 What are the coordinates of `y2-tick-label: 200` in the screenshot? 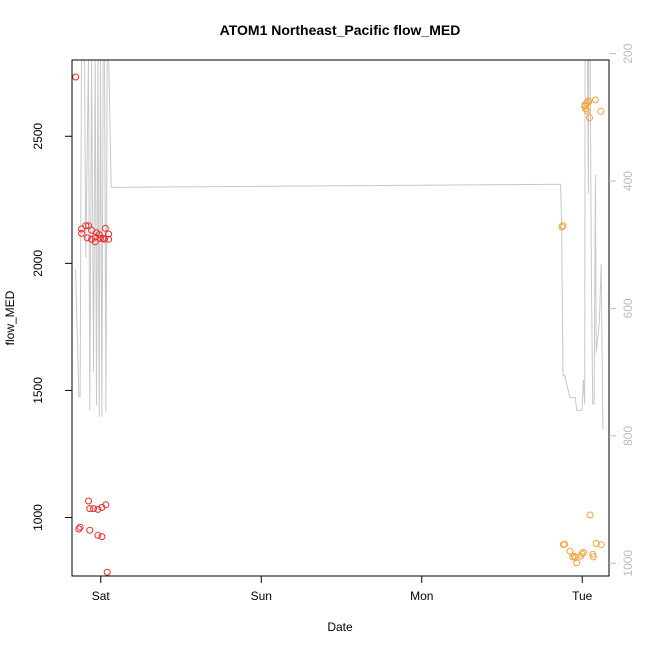 It's located at (628, 53).